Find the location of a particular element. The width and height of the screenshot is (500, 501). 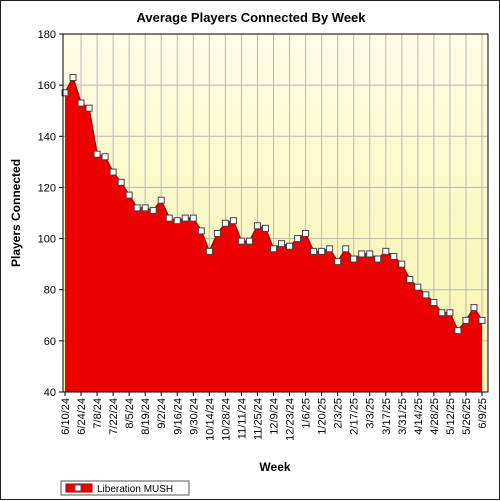

y-tick-label: 140 is located at coordinates (47, 137).